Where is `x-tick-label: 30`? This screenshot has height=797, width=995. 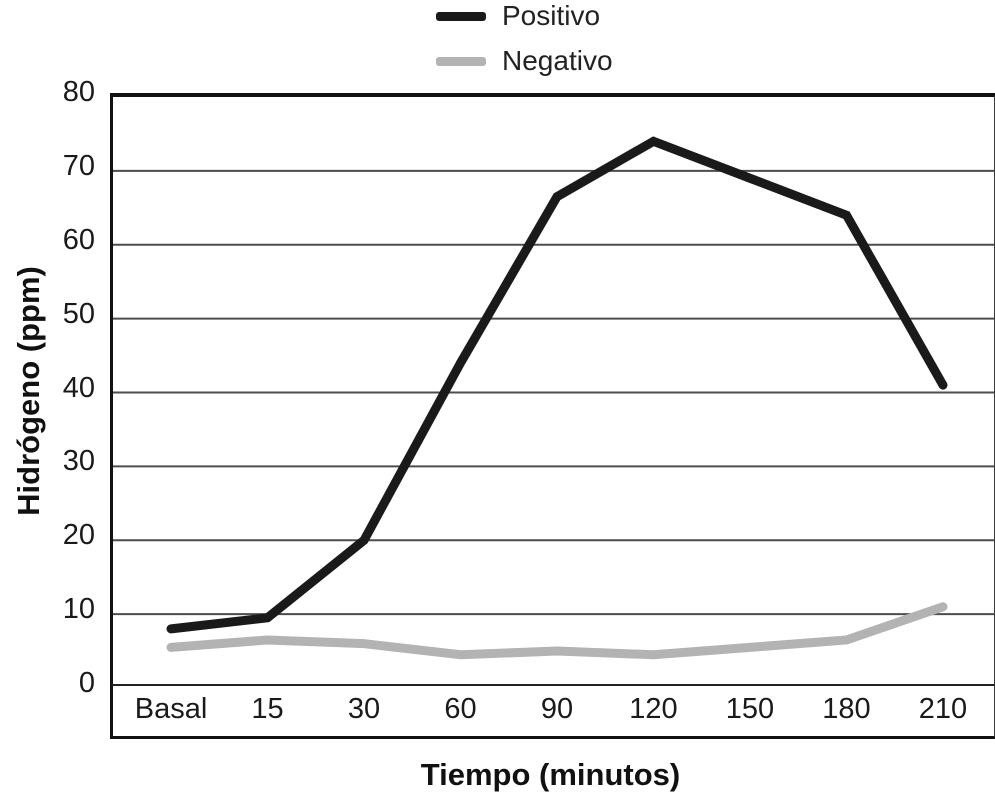 x-tick-label: 30 is located at coordinates (364, 709).